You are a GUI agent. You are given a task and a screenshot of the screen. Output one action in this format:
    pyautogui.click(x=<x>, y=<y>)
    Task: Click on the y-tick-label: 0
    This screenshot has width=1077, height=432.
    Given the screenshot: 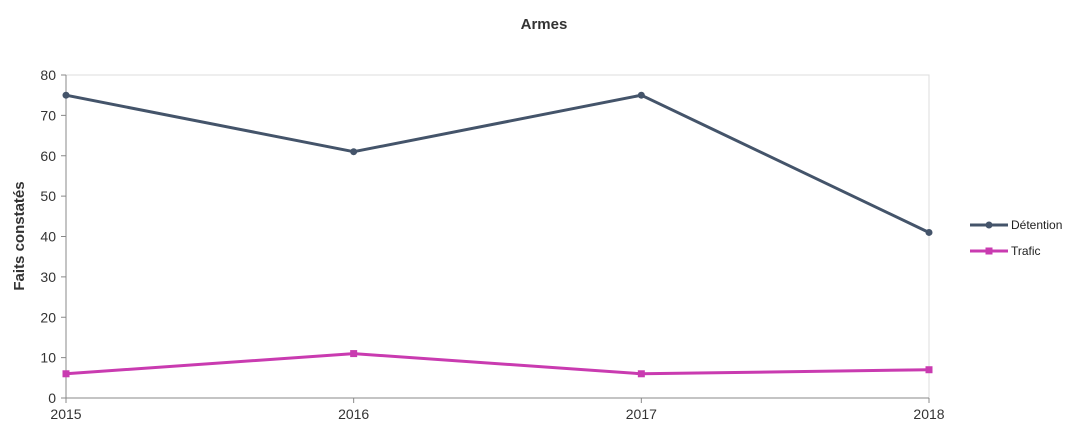 What is the action you would take?
    pyautogui.click(x=52, y=398)
    